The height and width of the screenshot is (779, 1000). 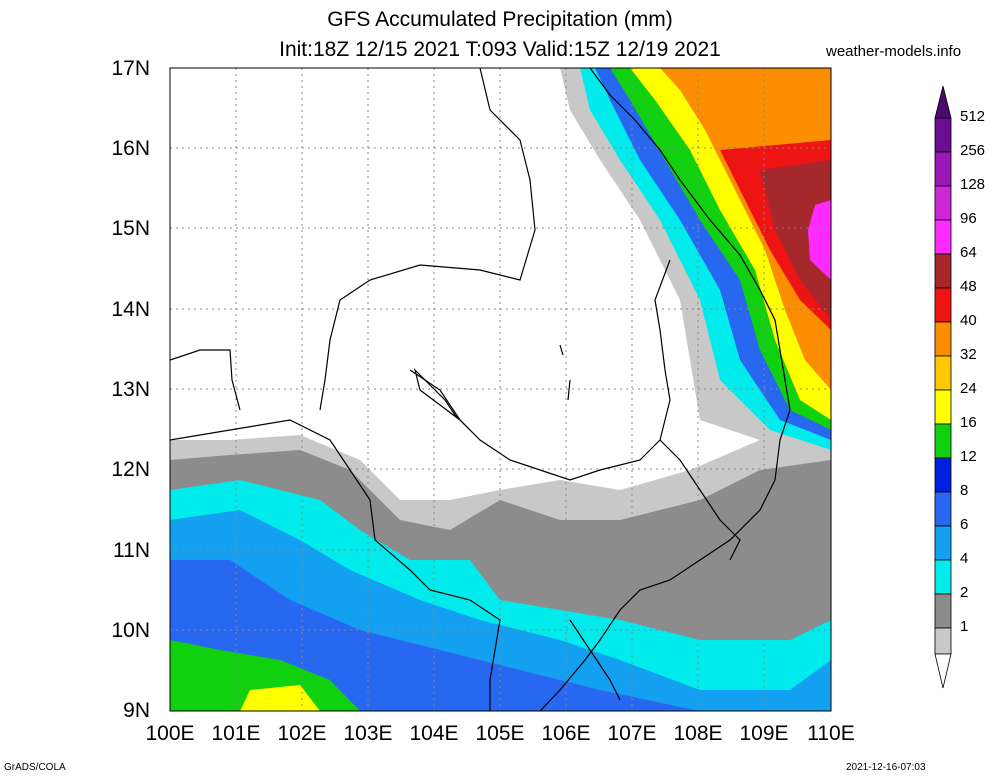 What do you see at coordinates (500, 19) in the screenshot?
I see `chart-title: GFS Accumulated Precipitation (mm)` at bounding box center [500, 19].